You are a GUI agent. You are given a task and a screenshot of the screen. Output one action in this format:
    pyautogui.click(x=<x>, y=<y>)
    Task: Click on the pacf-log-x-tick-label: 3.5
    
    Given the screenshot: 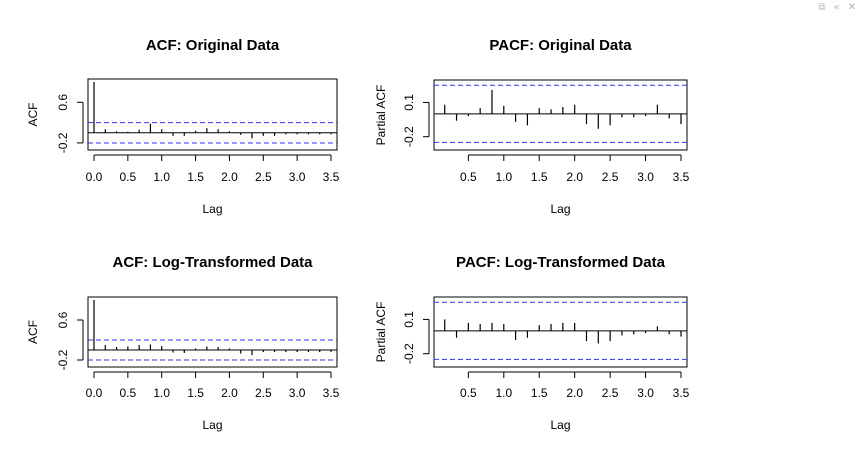 What is the action you would take?
    pyautogui.click(x=681, y=393)
    